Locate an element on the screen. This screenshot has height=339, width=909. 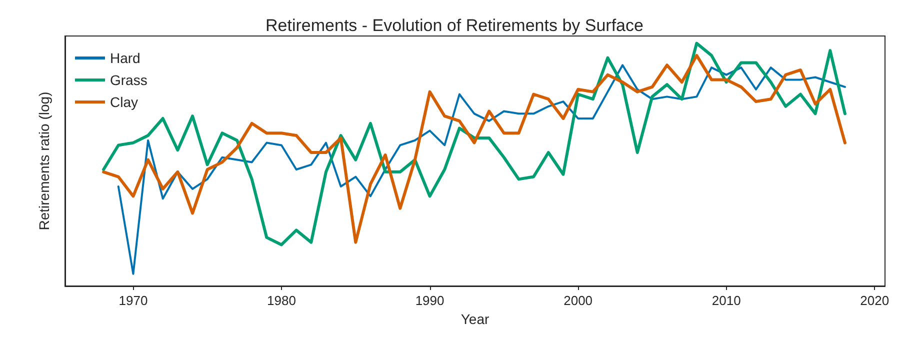
x-axis-title: Year is located at coordinates (475, 319).